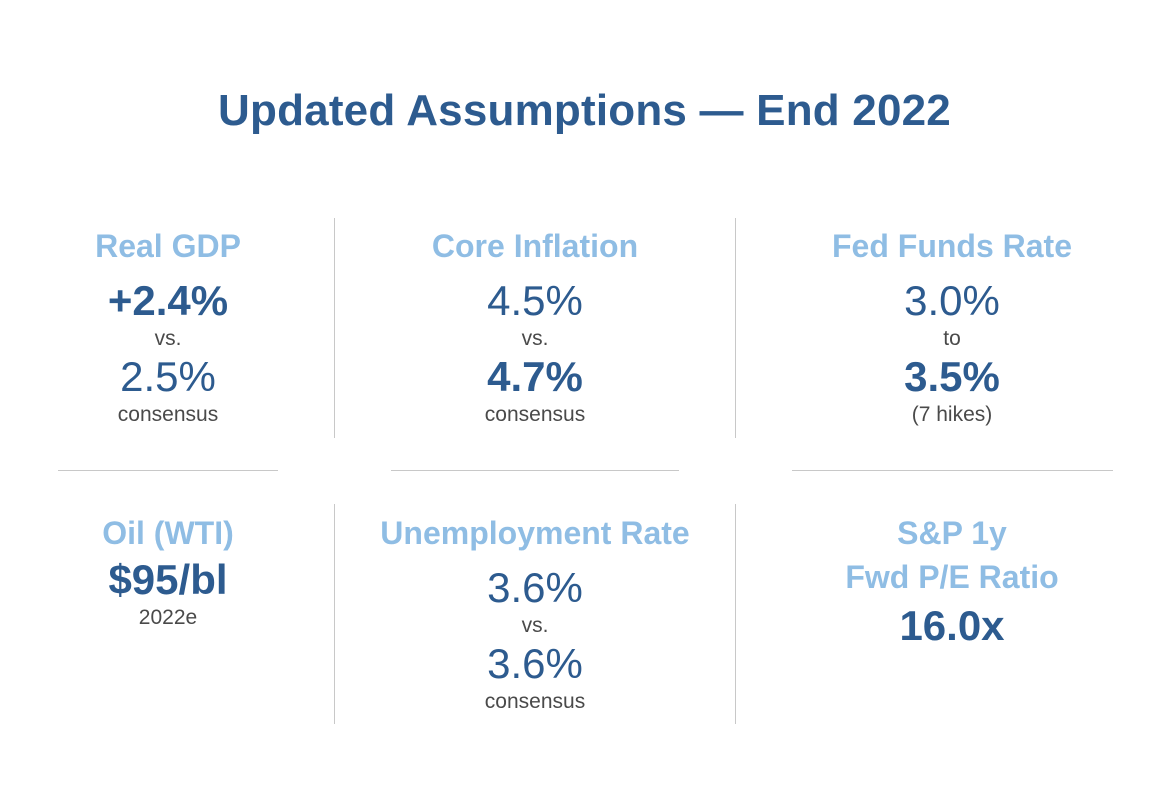 The height and width of the screenshot is (800, 1169). Describe the element at coordinates (952, 533) in the screenshot. I see `sp-pe-heading-line1: S&P 1y` at that location.